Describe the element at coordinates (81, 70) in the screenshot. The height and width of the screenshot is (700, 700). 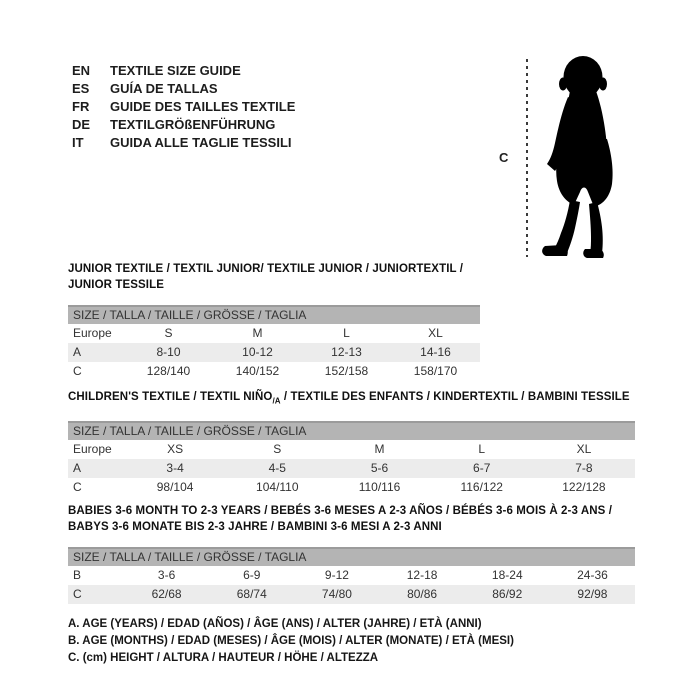
I see `language-code: EN` at that location.